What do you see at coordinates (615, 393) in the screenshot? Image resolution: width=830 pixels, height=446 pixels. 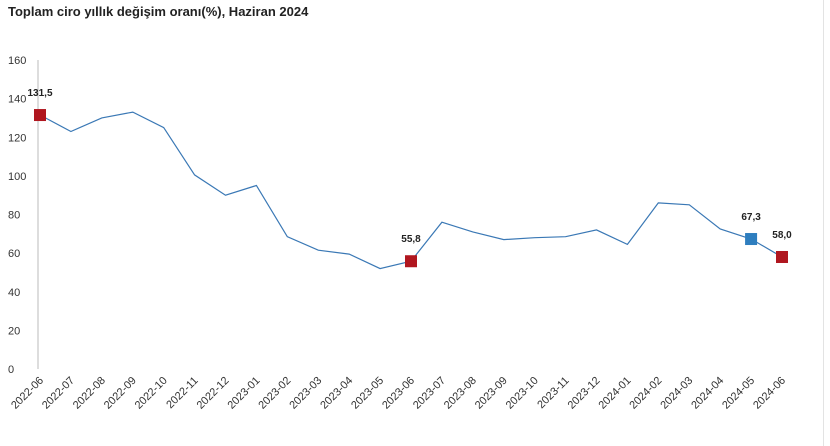 I see `x-tick-label: 2024-01` at bounding box center [615, 393].